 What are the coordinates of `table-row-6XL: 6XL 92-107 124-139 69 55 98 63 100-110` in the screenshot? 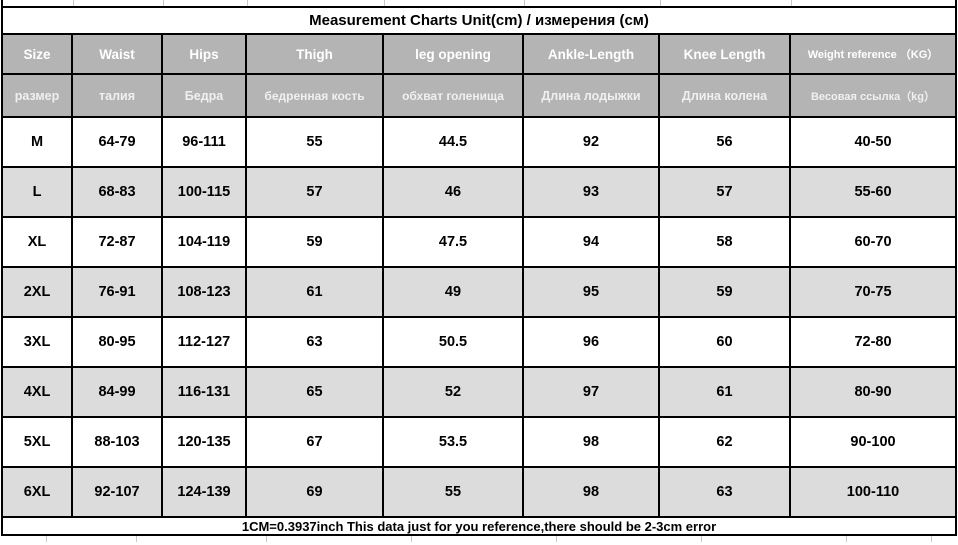 It's located at (479, 492).